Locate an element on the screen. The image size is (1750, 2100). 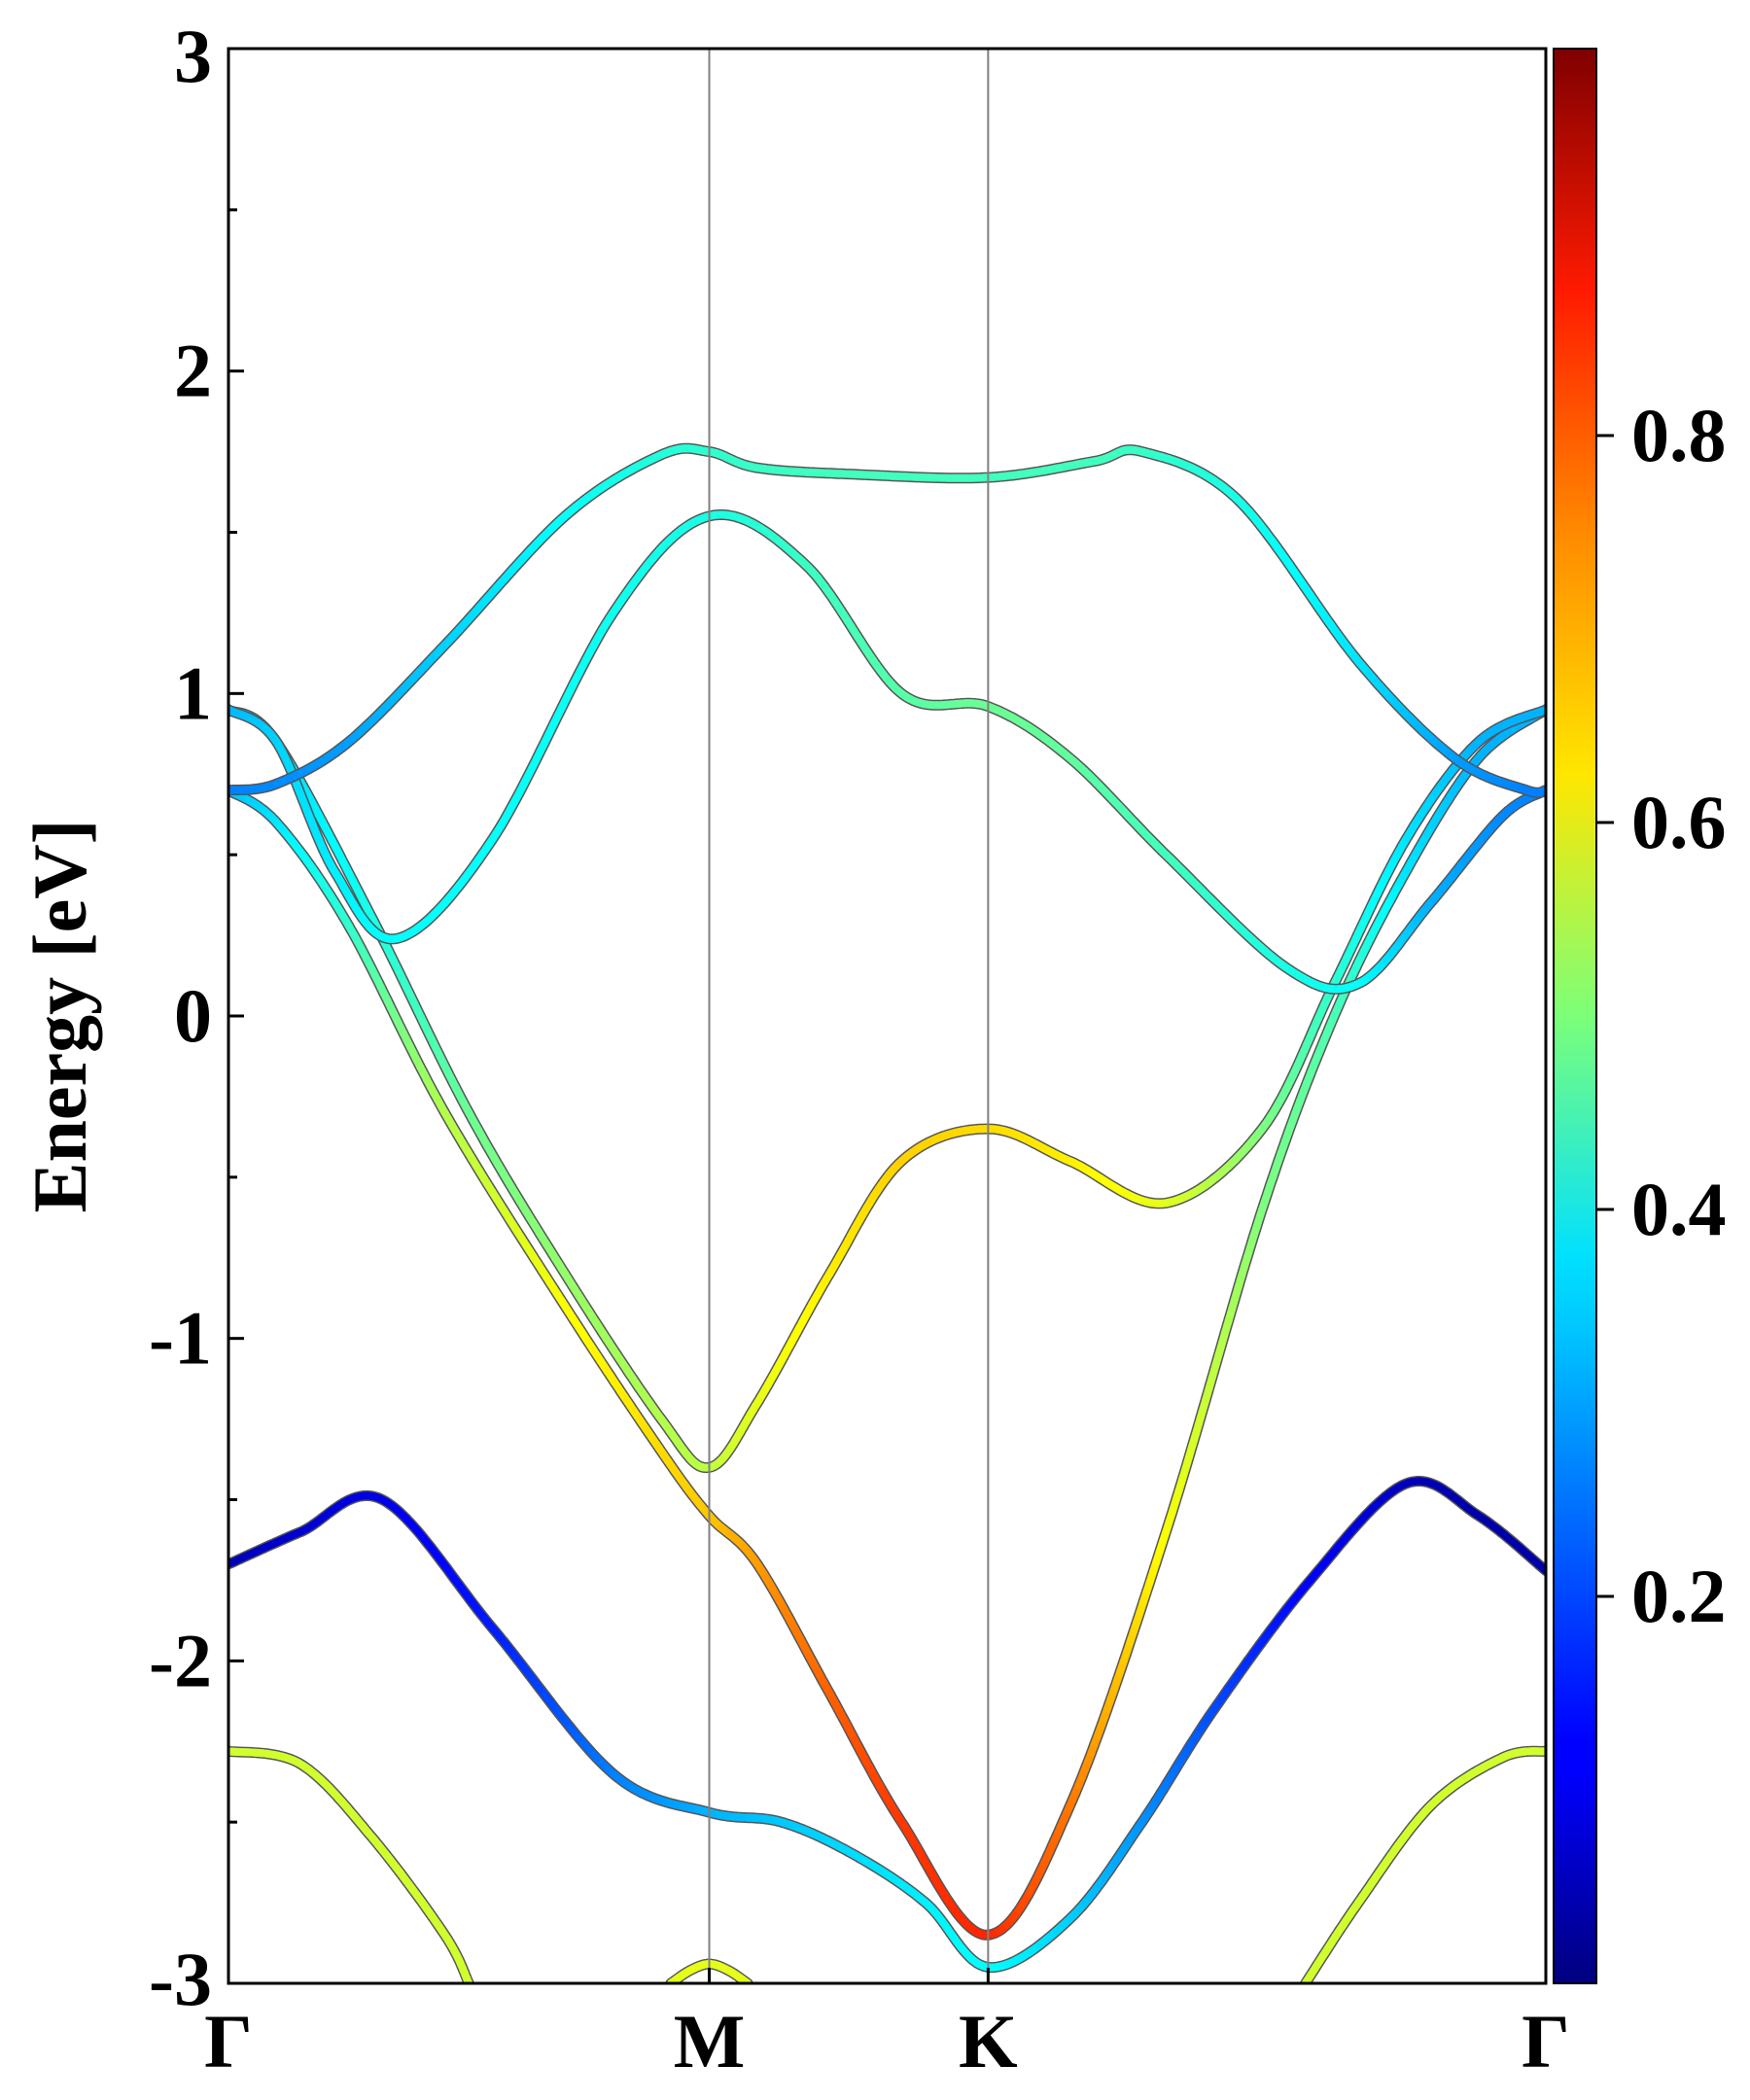
y-tick-label: 0 is located at coordinates (193, 1015).